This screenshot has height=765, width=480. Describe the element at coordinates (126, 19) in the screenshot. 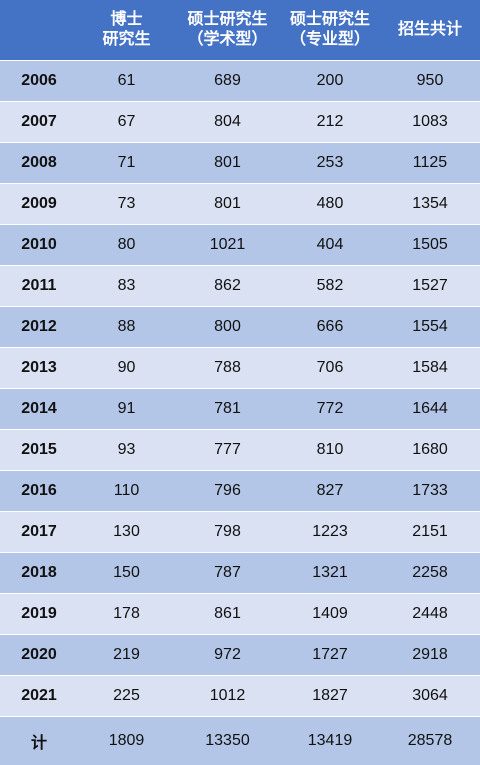

I see `header-line: 博士` at that location.